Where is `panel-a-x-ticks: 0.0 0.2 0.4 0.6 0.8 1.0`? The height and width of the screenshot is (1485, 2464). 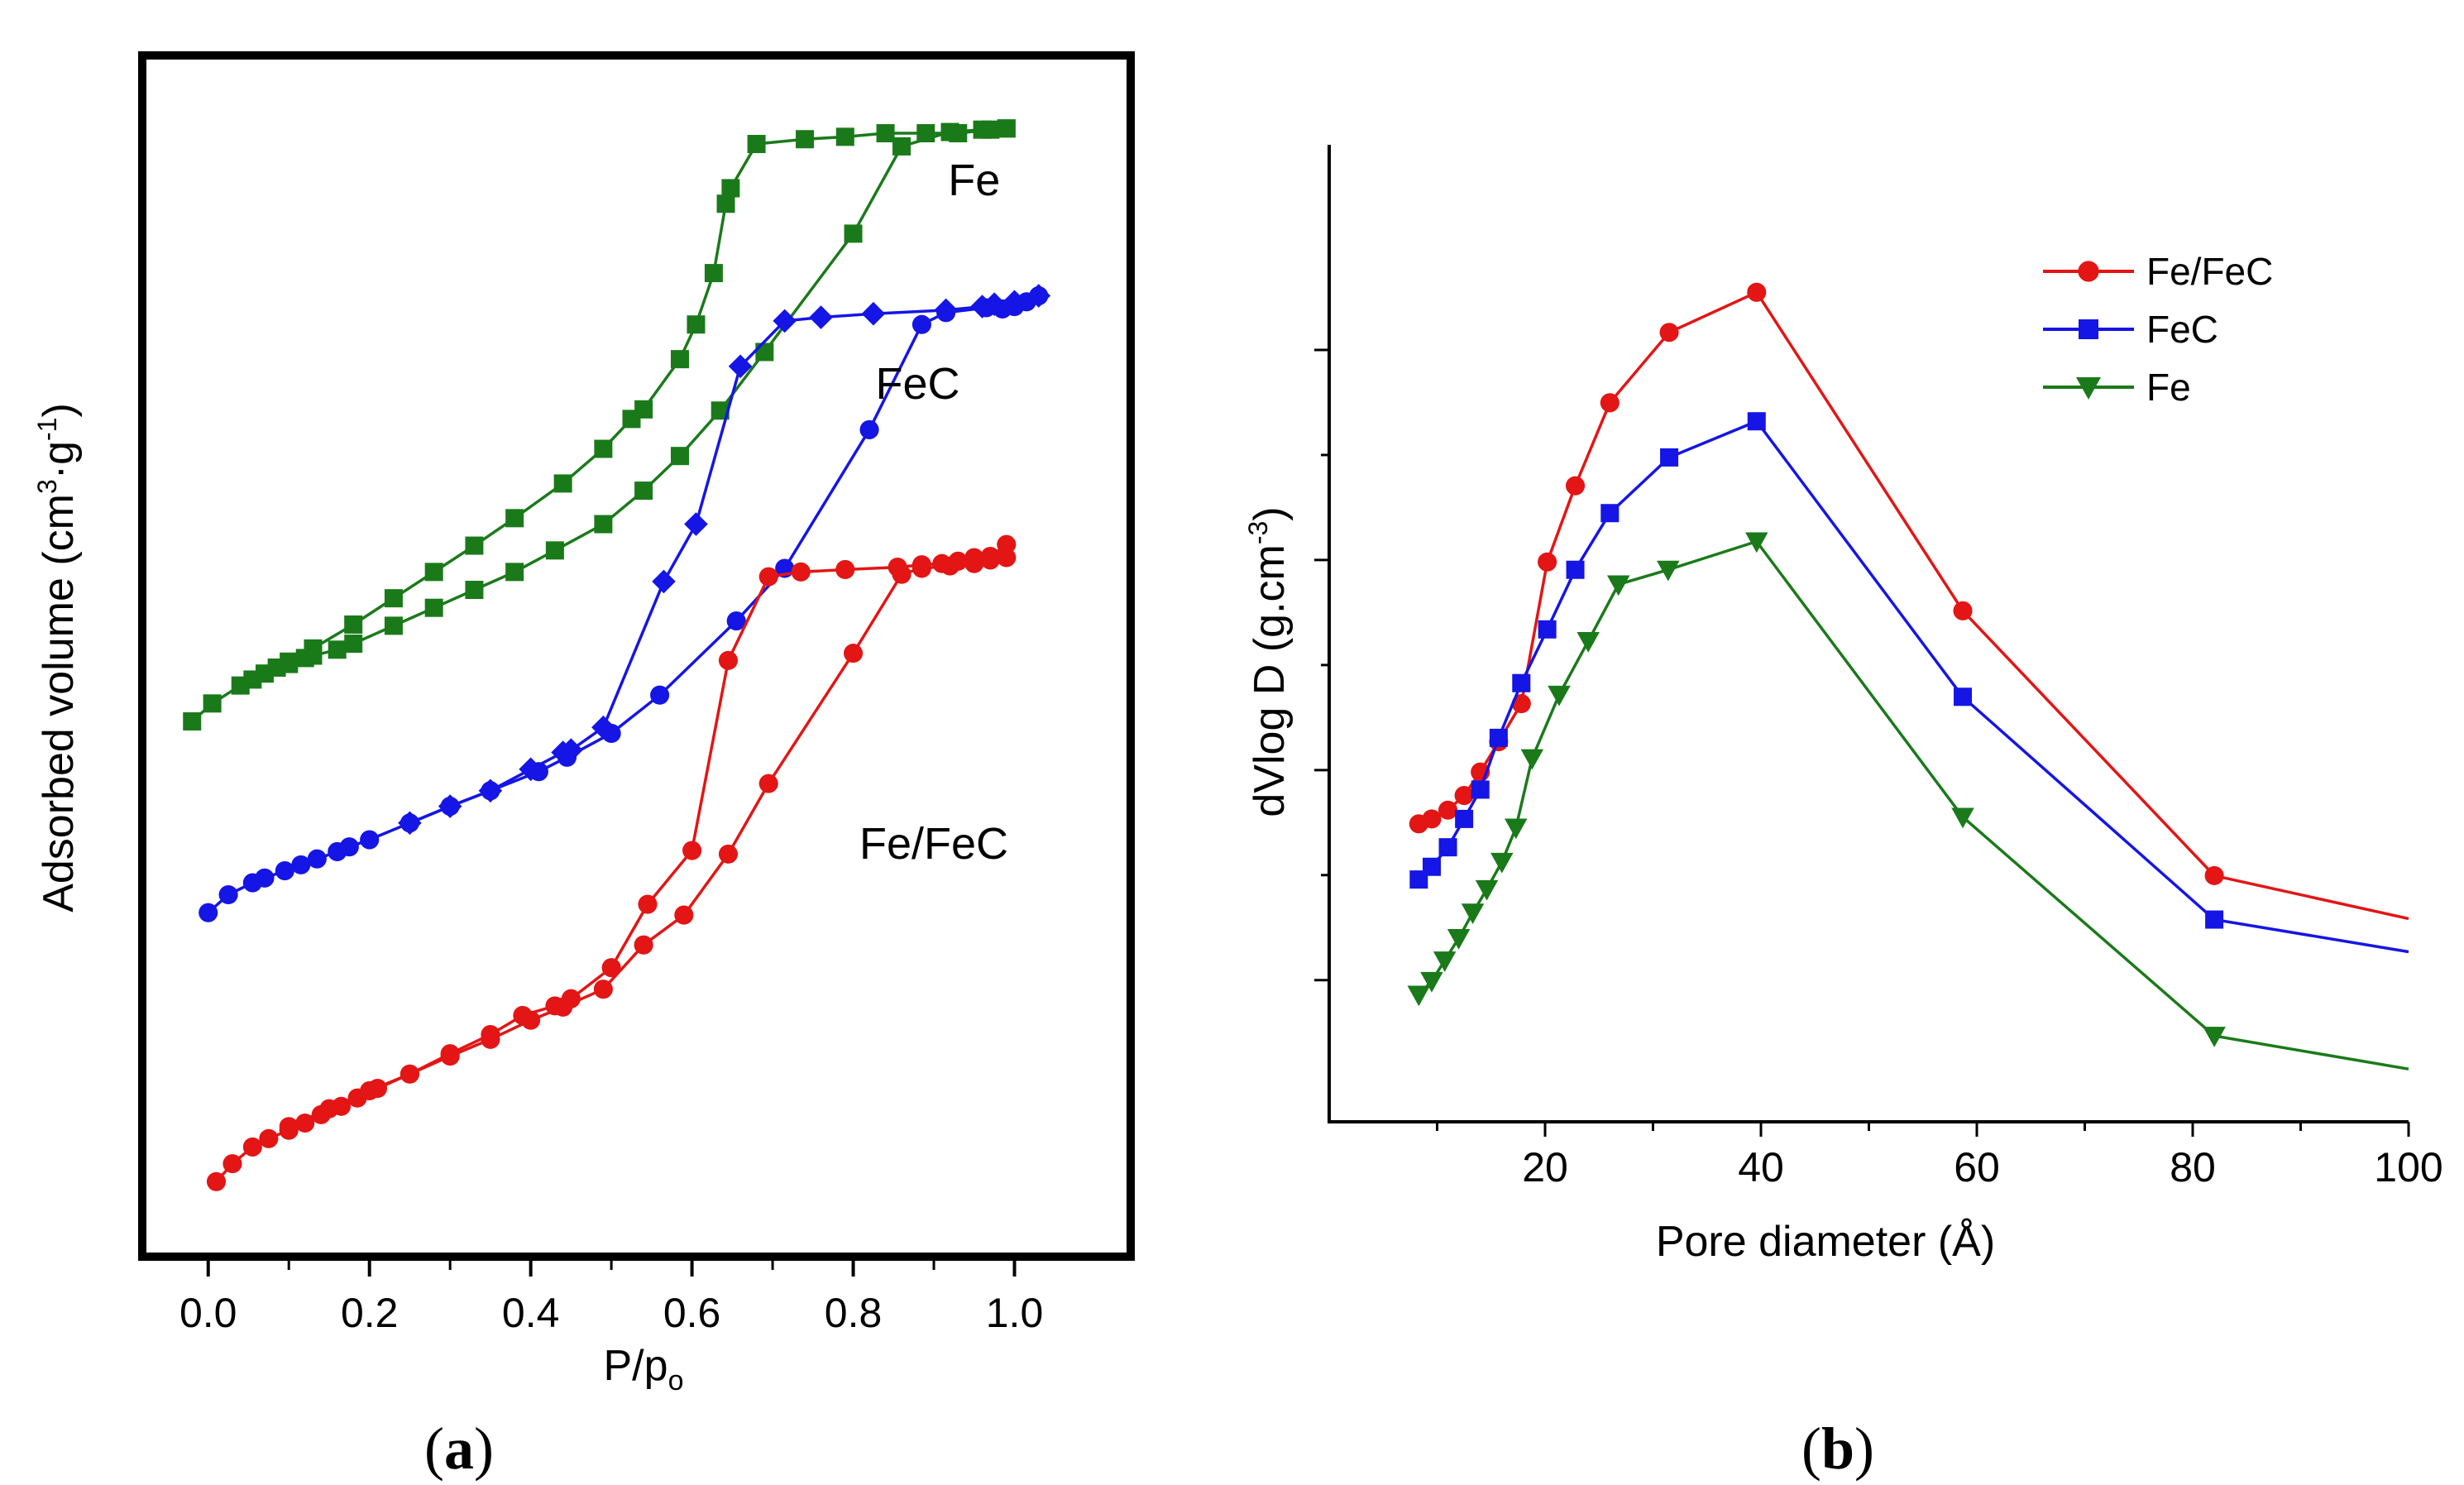
panel-a-x-ticks: 0.0 0.2 0.4 0.6 0.8 1.0 is located at coordinates (611, 1298).